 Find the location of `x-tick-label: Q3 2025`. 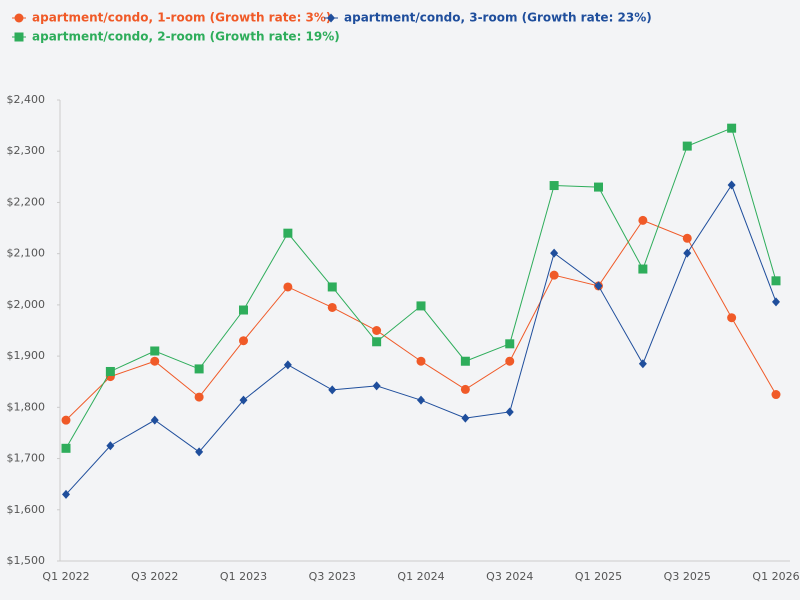

x-tick-label: Q3 2025 is located at coordinates (687, 576).